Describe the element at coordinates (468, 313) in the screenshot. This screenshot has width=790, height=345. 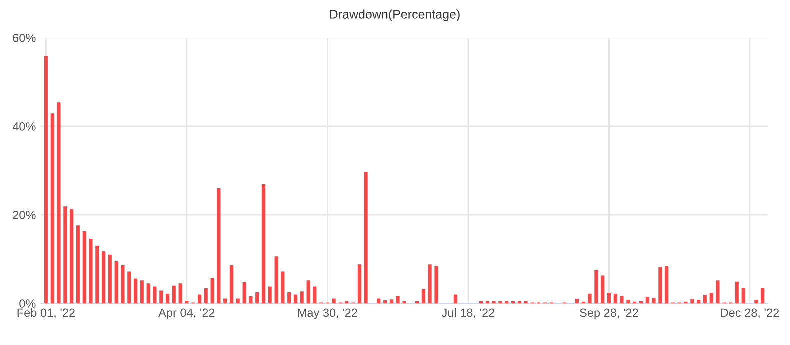
I see `x-tick-label: Jul 18, '22` at that location.